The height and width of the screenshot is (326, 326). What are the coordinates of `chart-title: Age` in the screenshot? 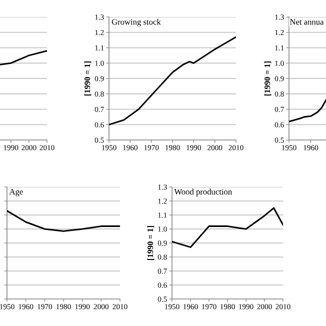 It's located at (16, 192).